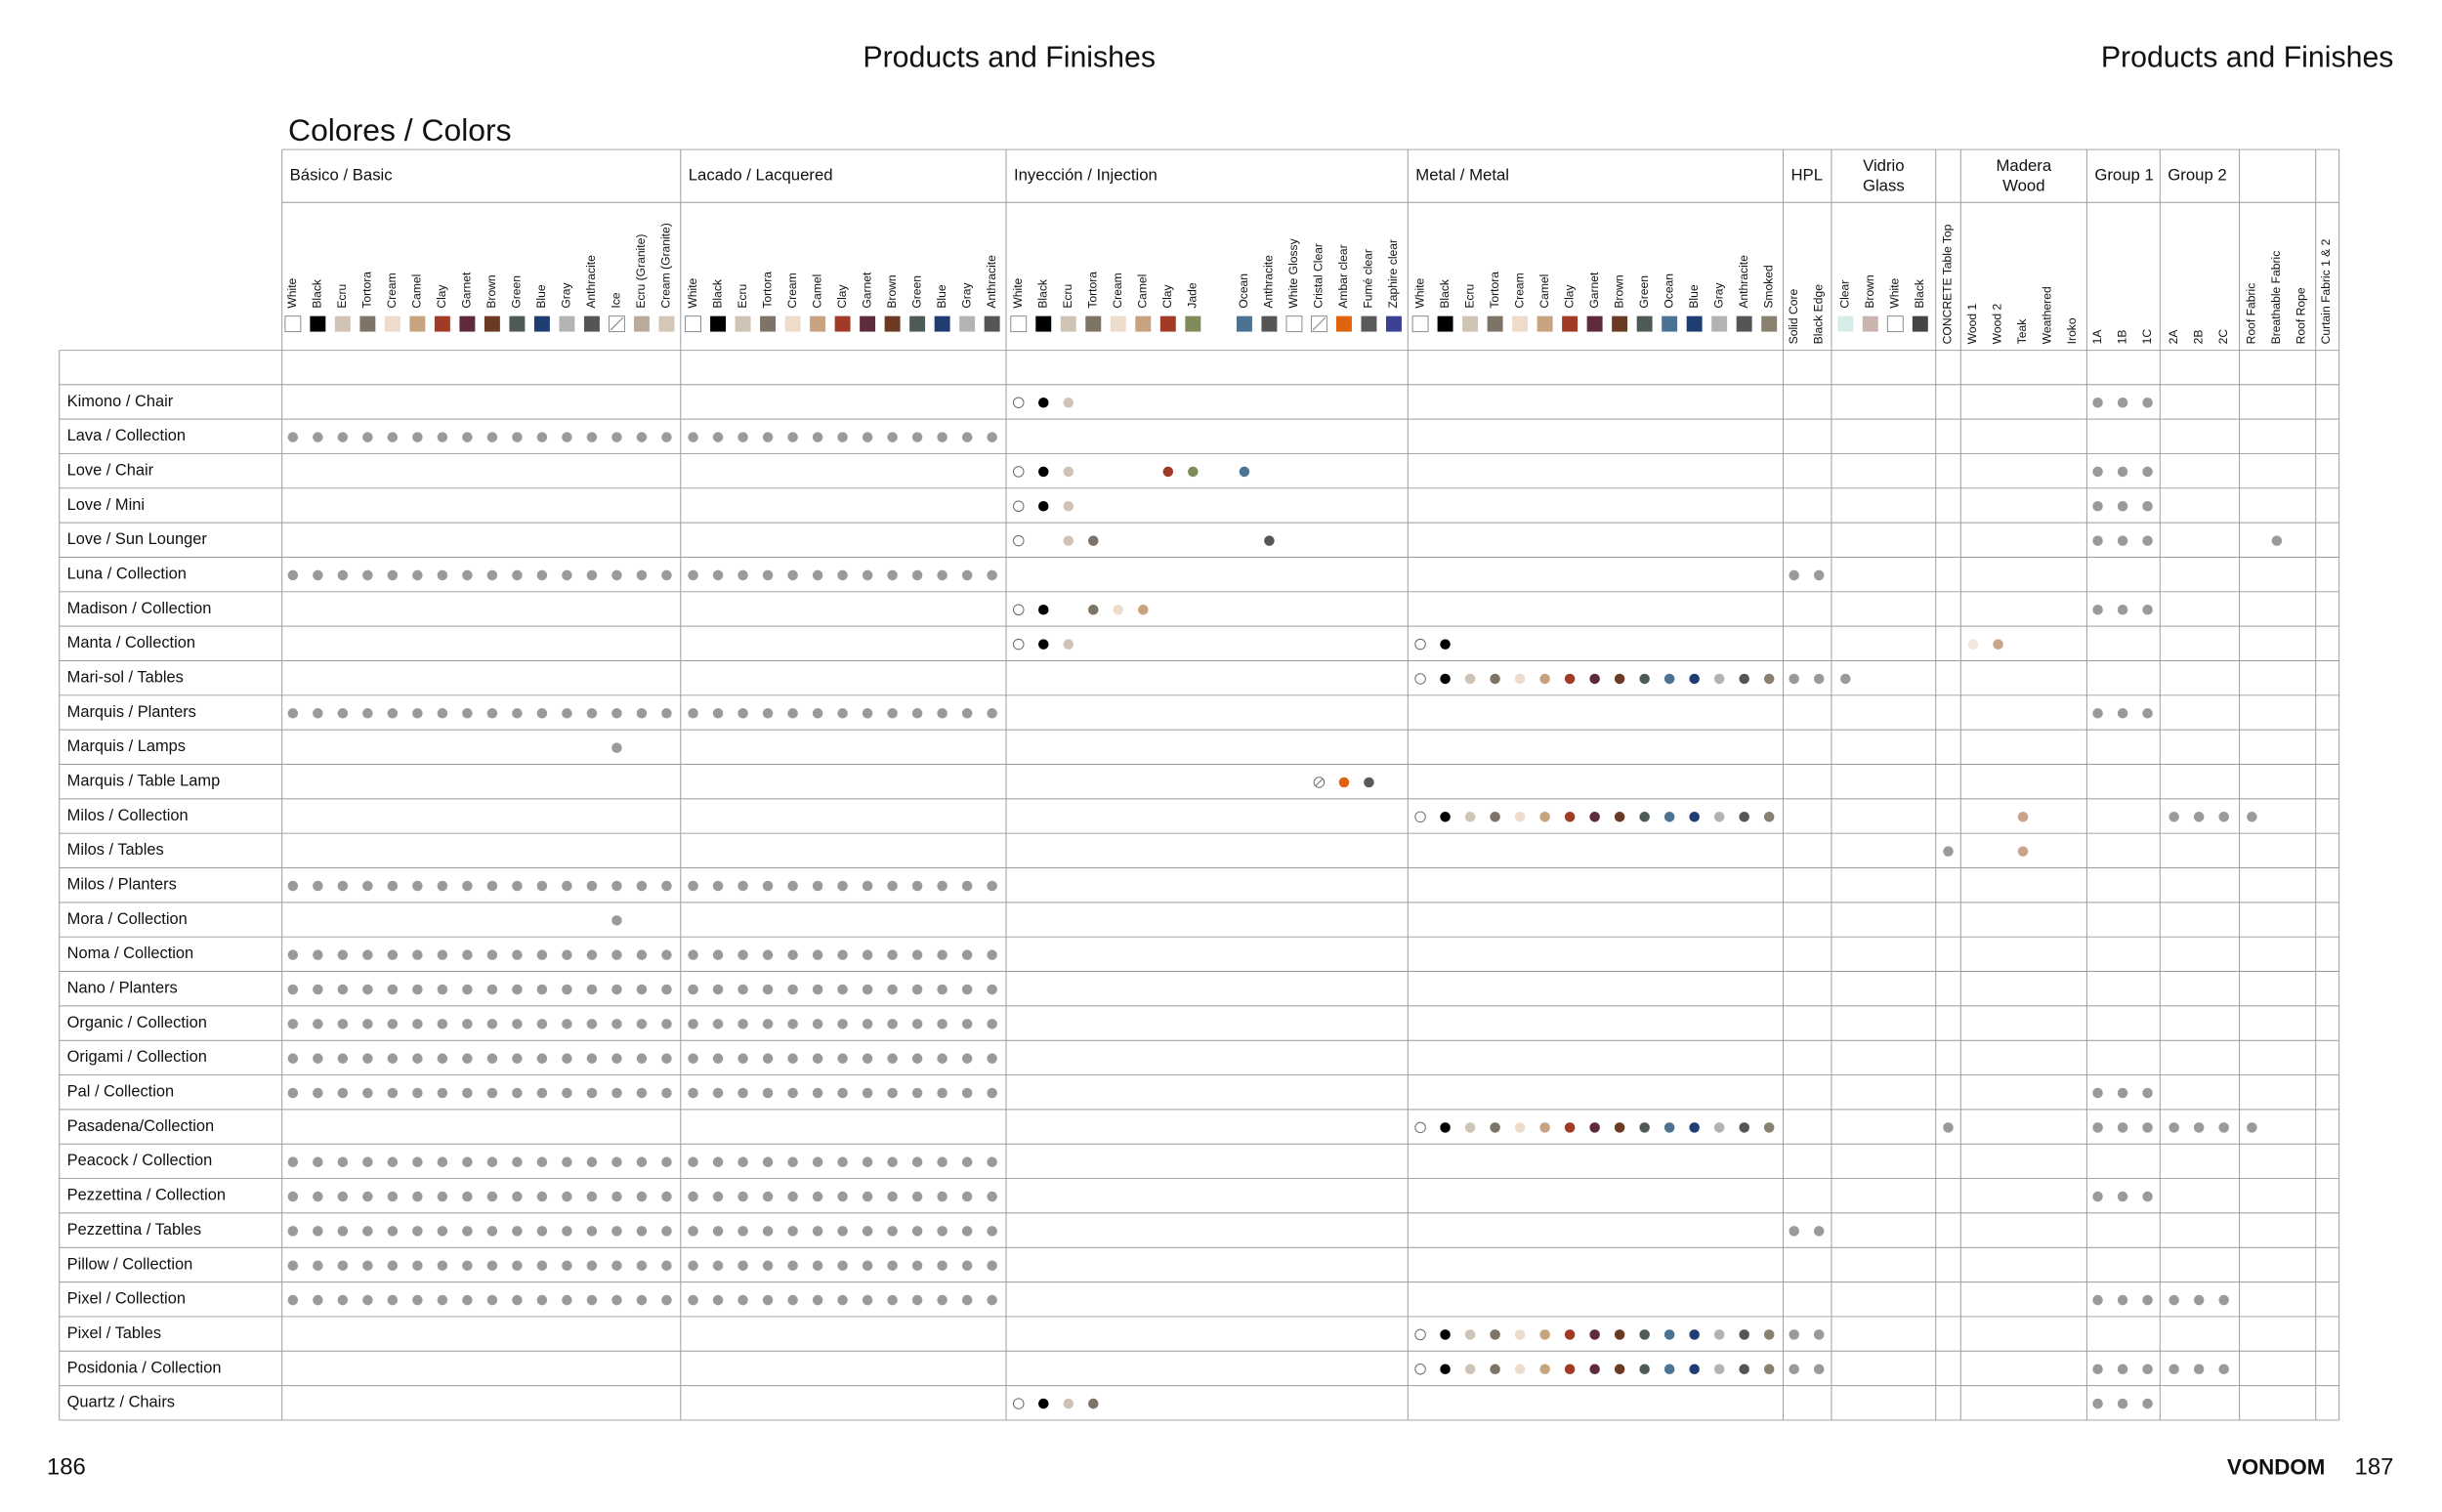  Describe the element at coordinates (761, 175) in the screenshot. I see `group-header: Lacado / Lacquered` at that location.